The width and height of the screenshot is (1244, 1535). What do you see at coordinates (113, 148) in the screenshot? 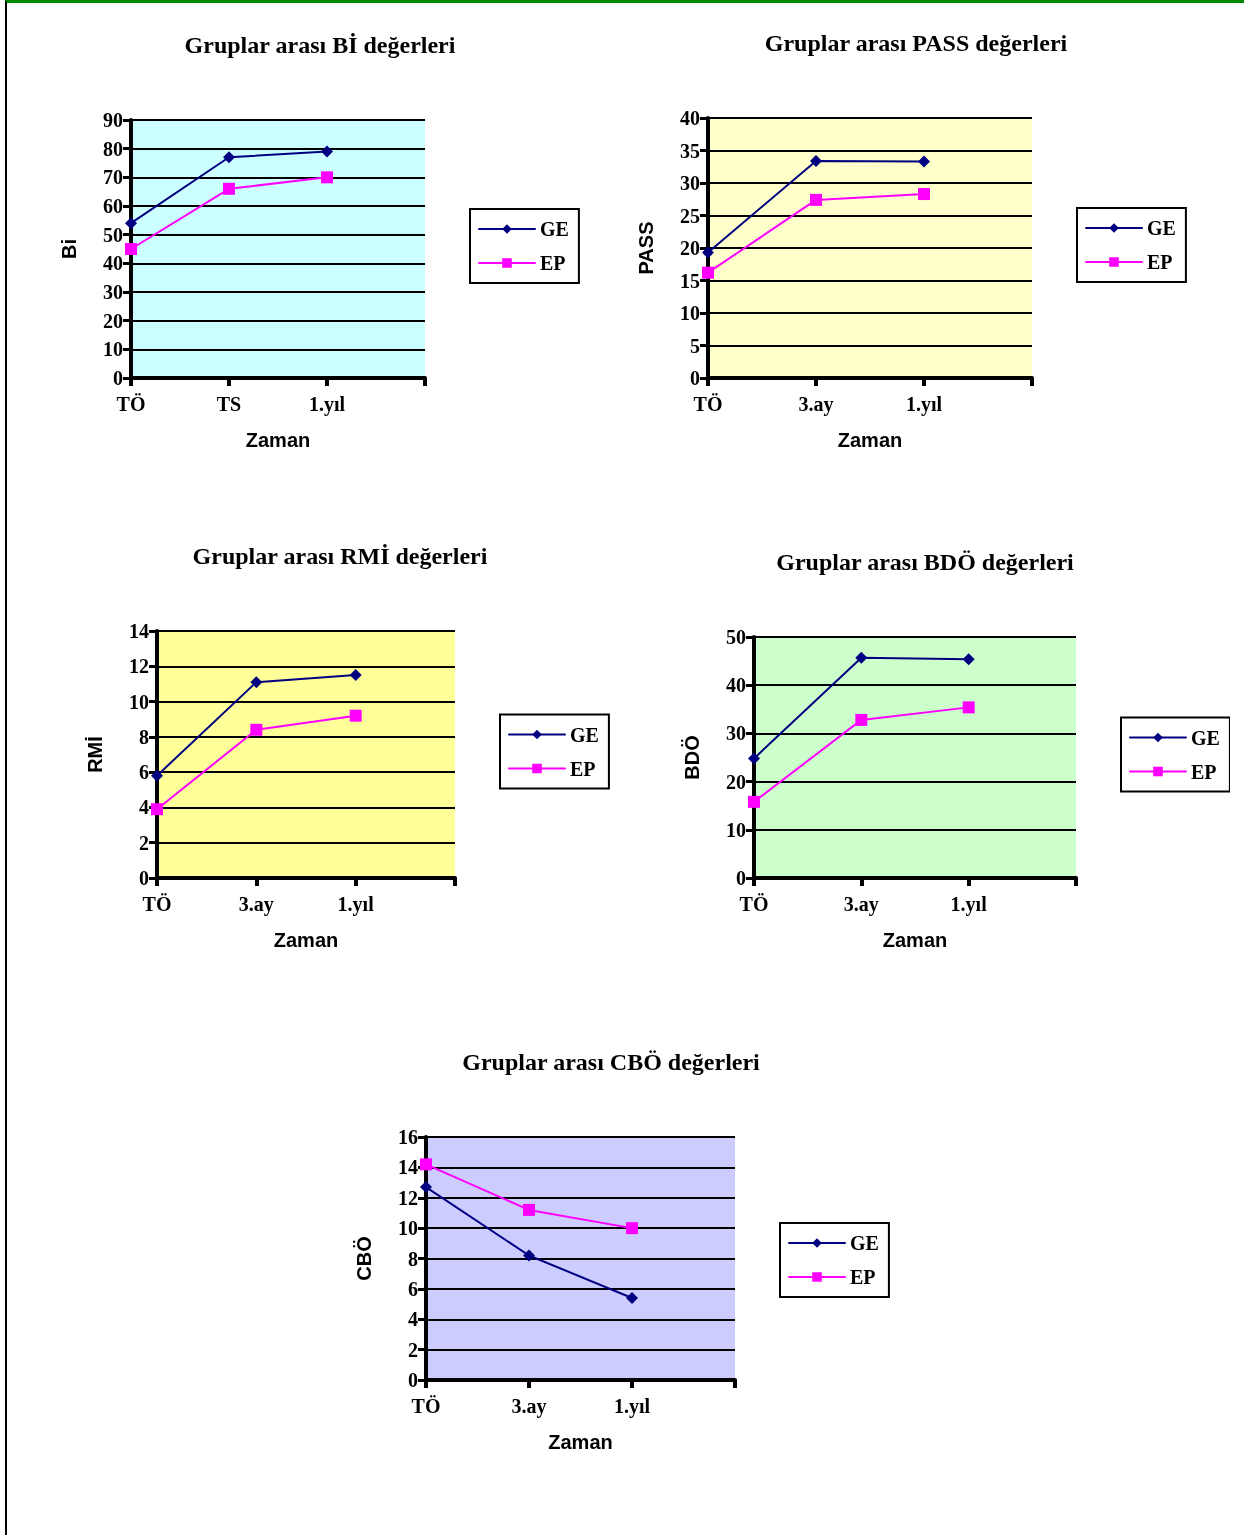
I see `y-tick-label: 80` at bounding box center [113, 148].